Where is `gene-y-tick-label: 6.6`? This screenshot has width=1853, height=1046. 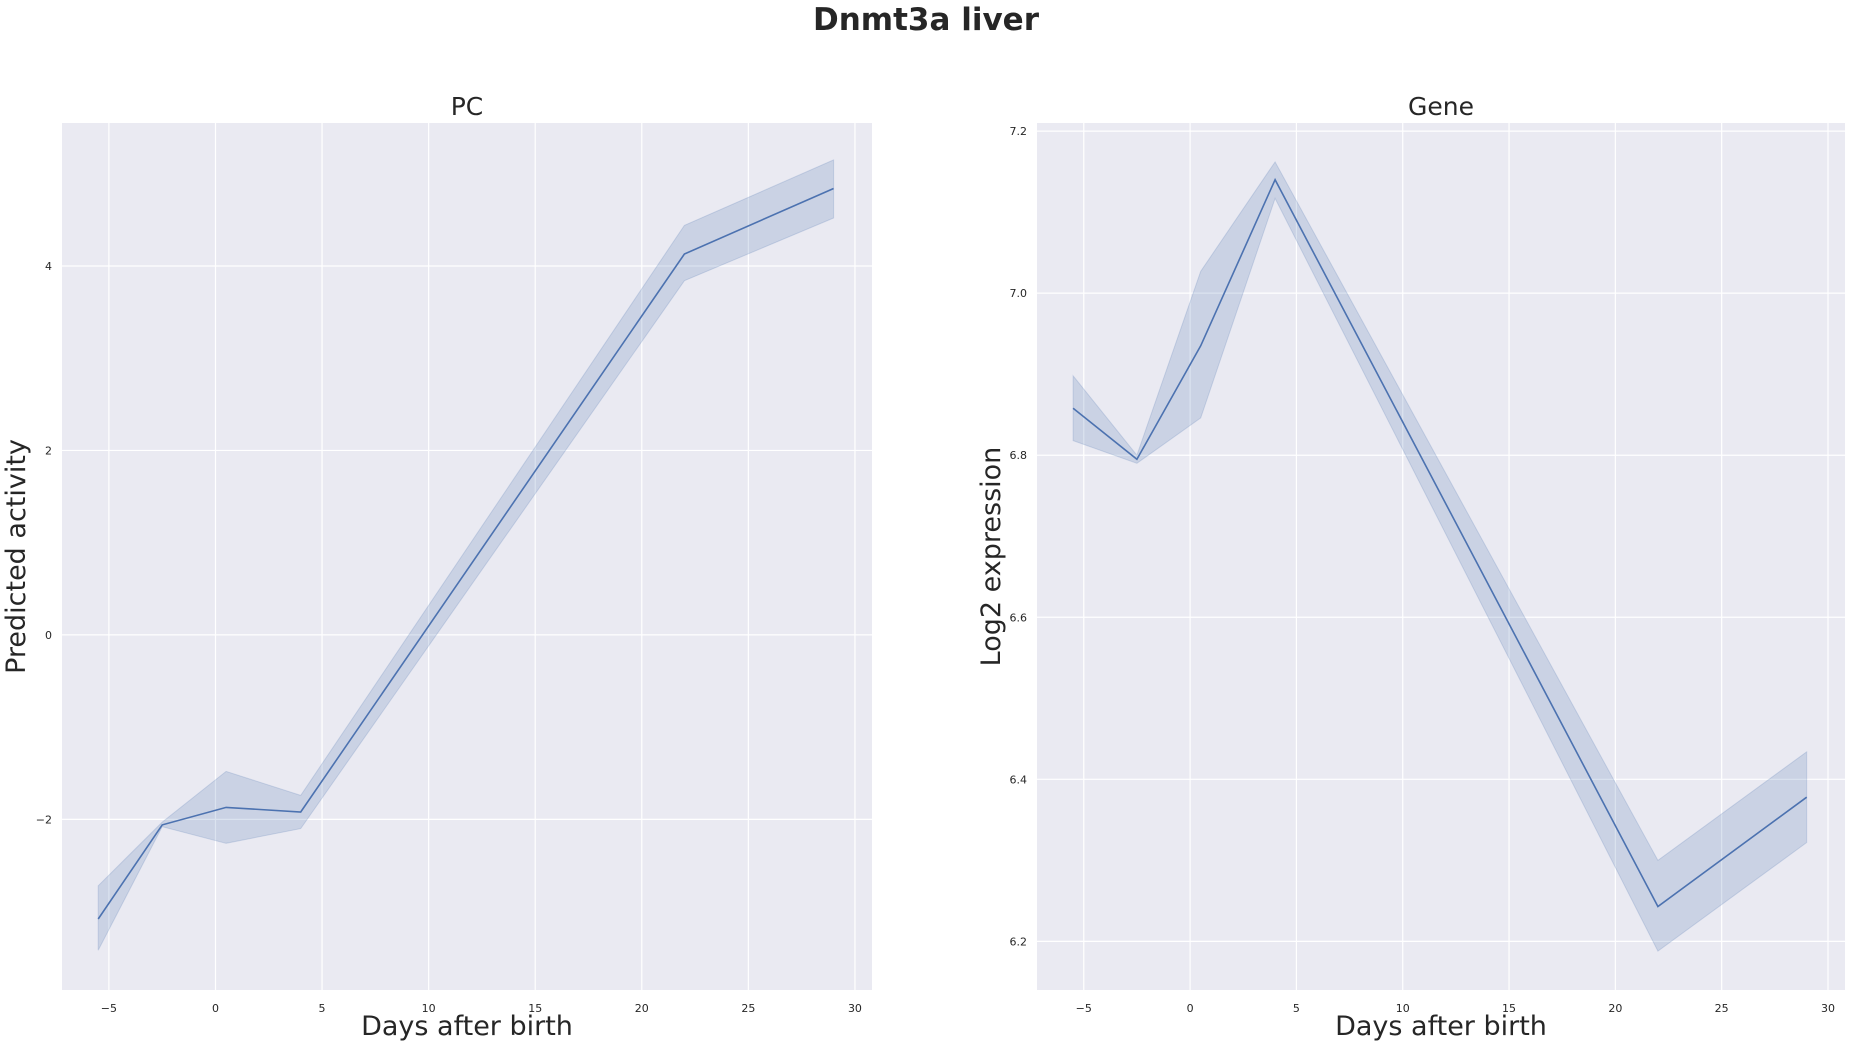
gene-y-tick-label: 6.6 is located at coordinates (1019, 617).